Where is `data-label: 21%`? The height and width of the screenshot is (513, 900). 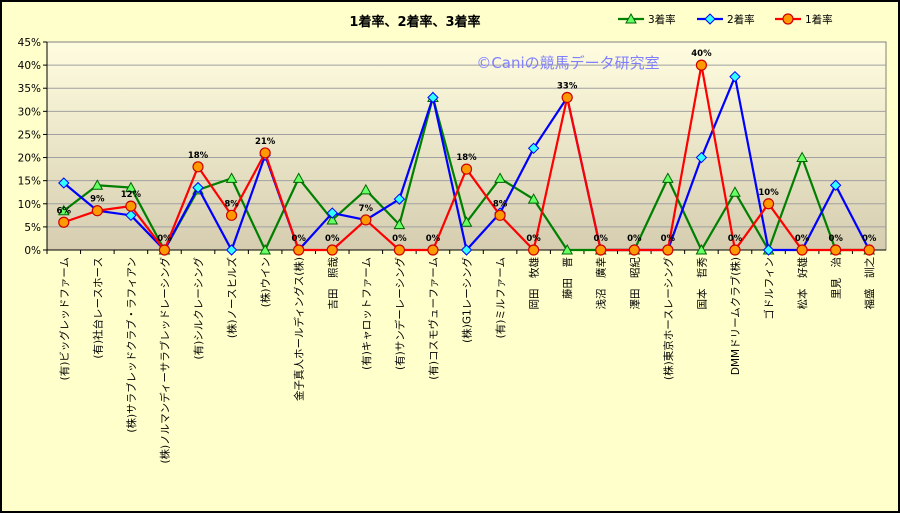 data-label: 21% is located at coordinates (265, 142).